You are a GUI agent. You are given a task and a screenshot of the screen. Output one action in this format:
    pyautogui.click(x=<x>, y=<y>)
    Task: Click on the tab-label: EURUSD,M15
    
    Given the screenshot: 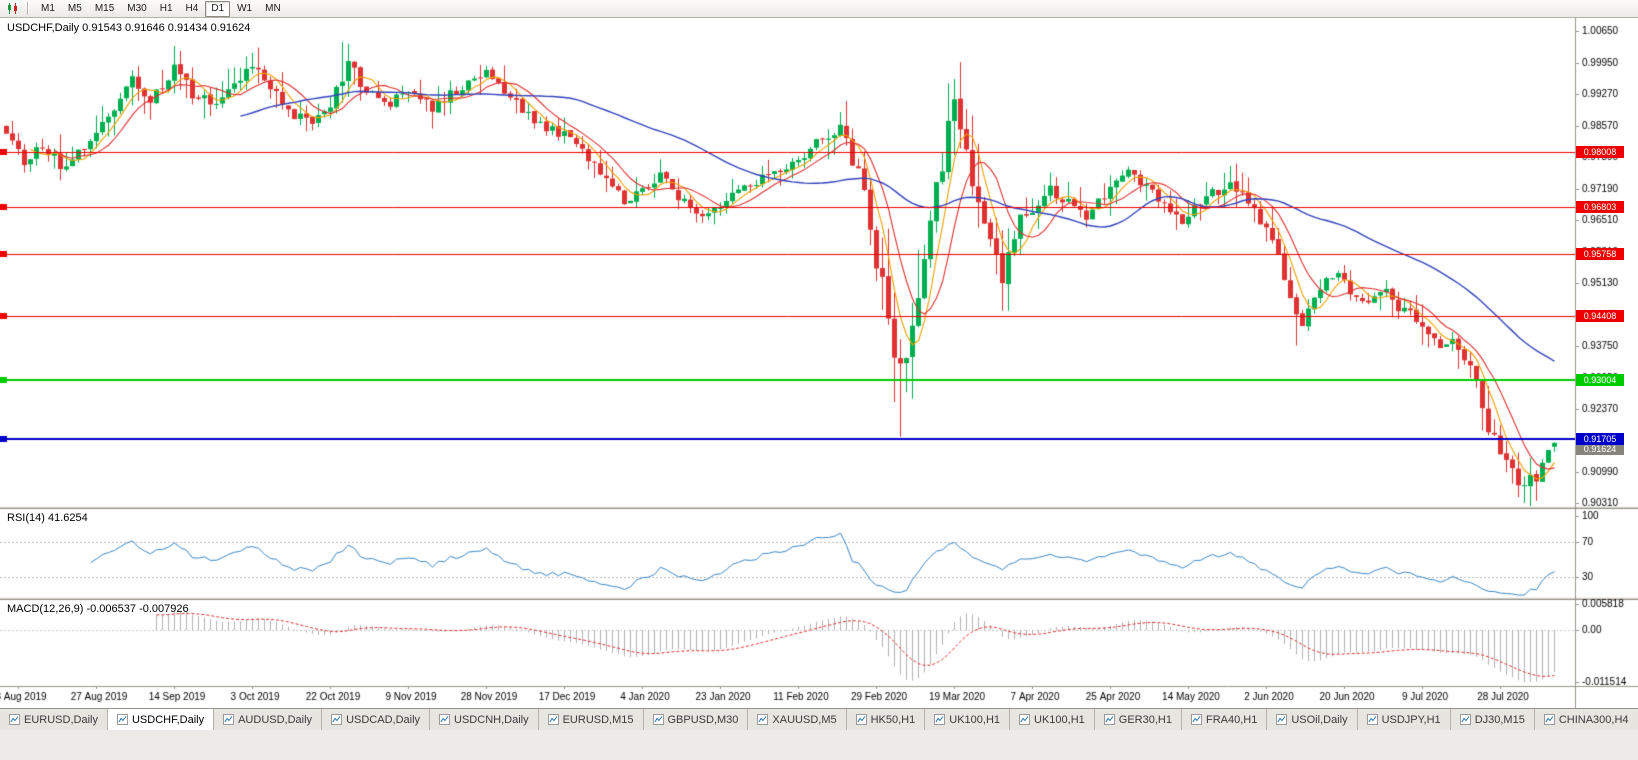 What is the action you would take?
    pyautogui.click(x=598, y=719)
    